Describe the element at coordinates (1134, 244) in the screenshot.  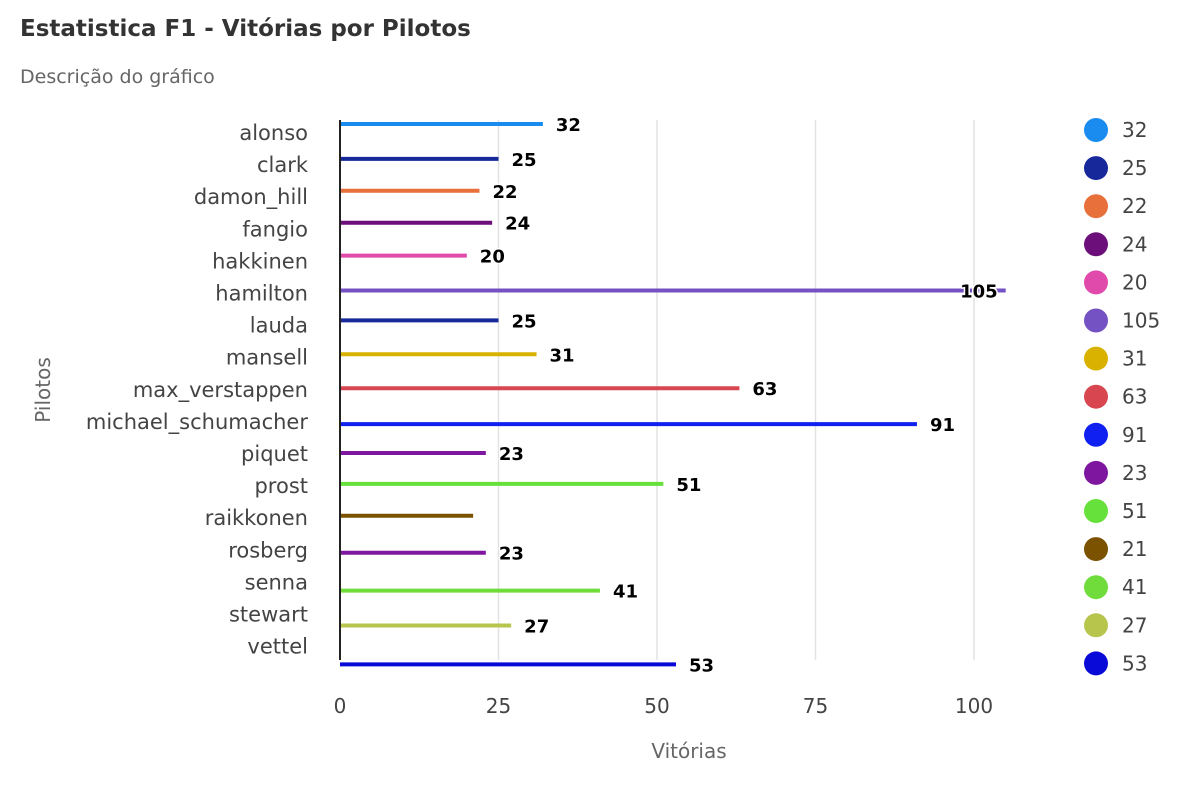
I see `legend-label: 24` at that location.